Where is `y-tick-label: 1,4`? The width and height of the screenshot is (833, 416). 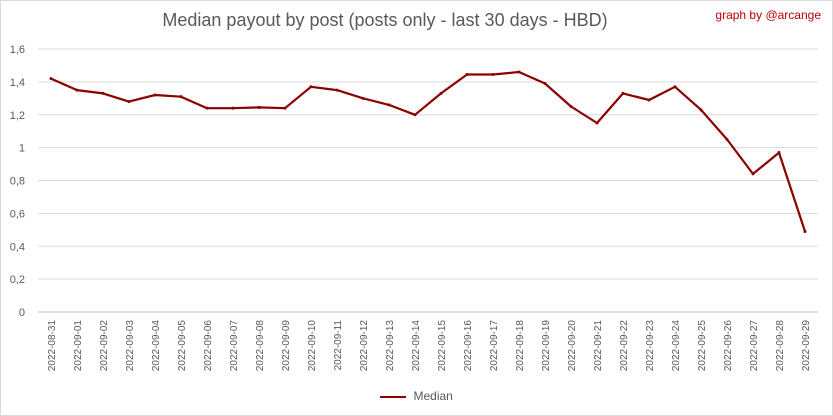 y-tick-label: 1,4 is located at coordinates (17, 83).